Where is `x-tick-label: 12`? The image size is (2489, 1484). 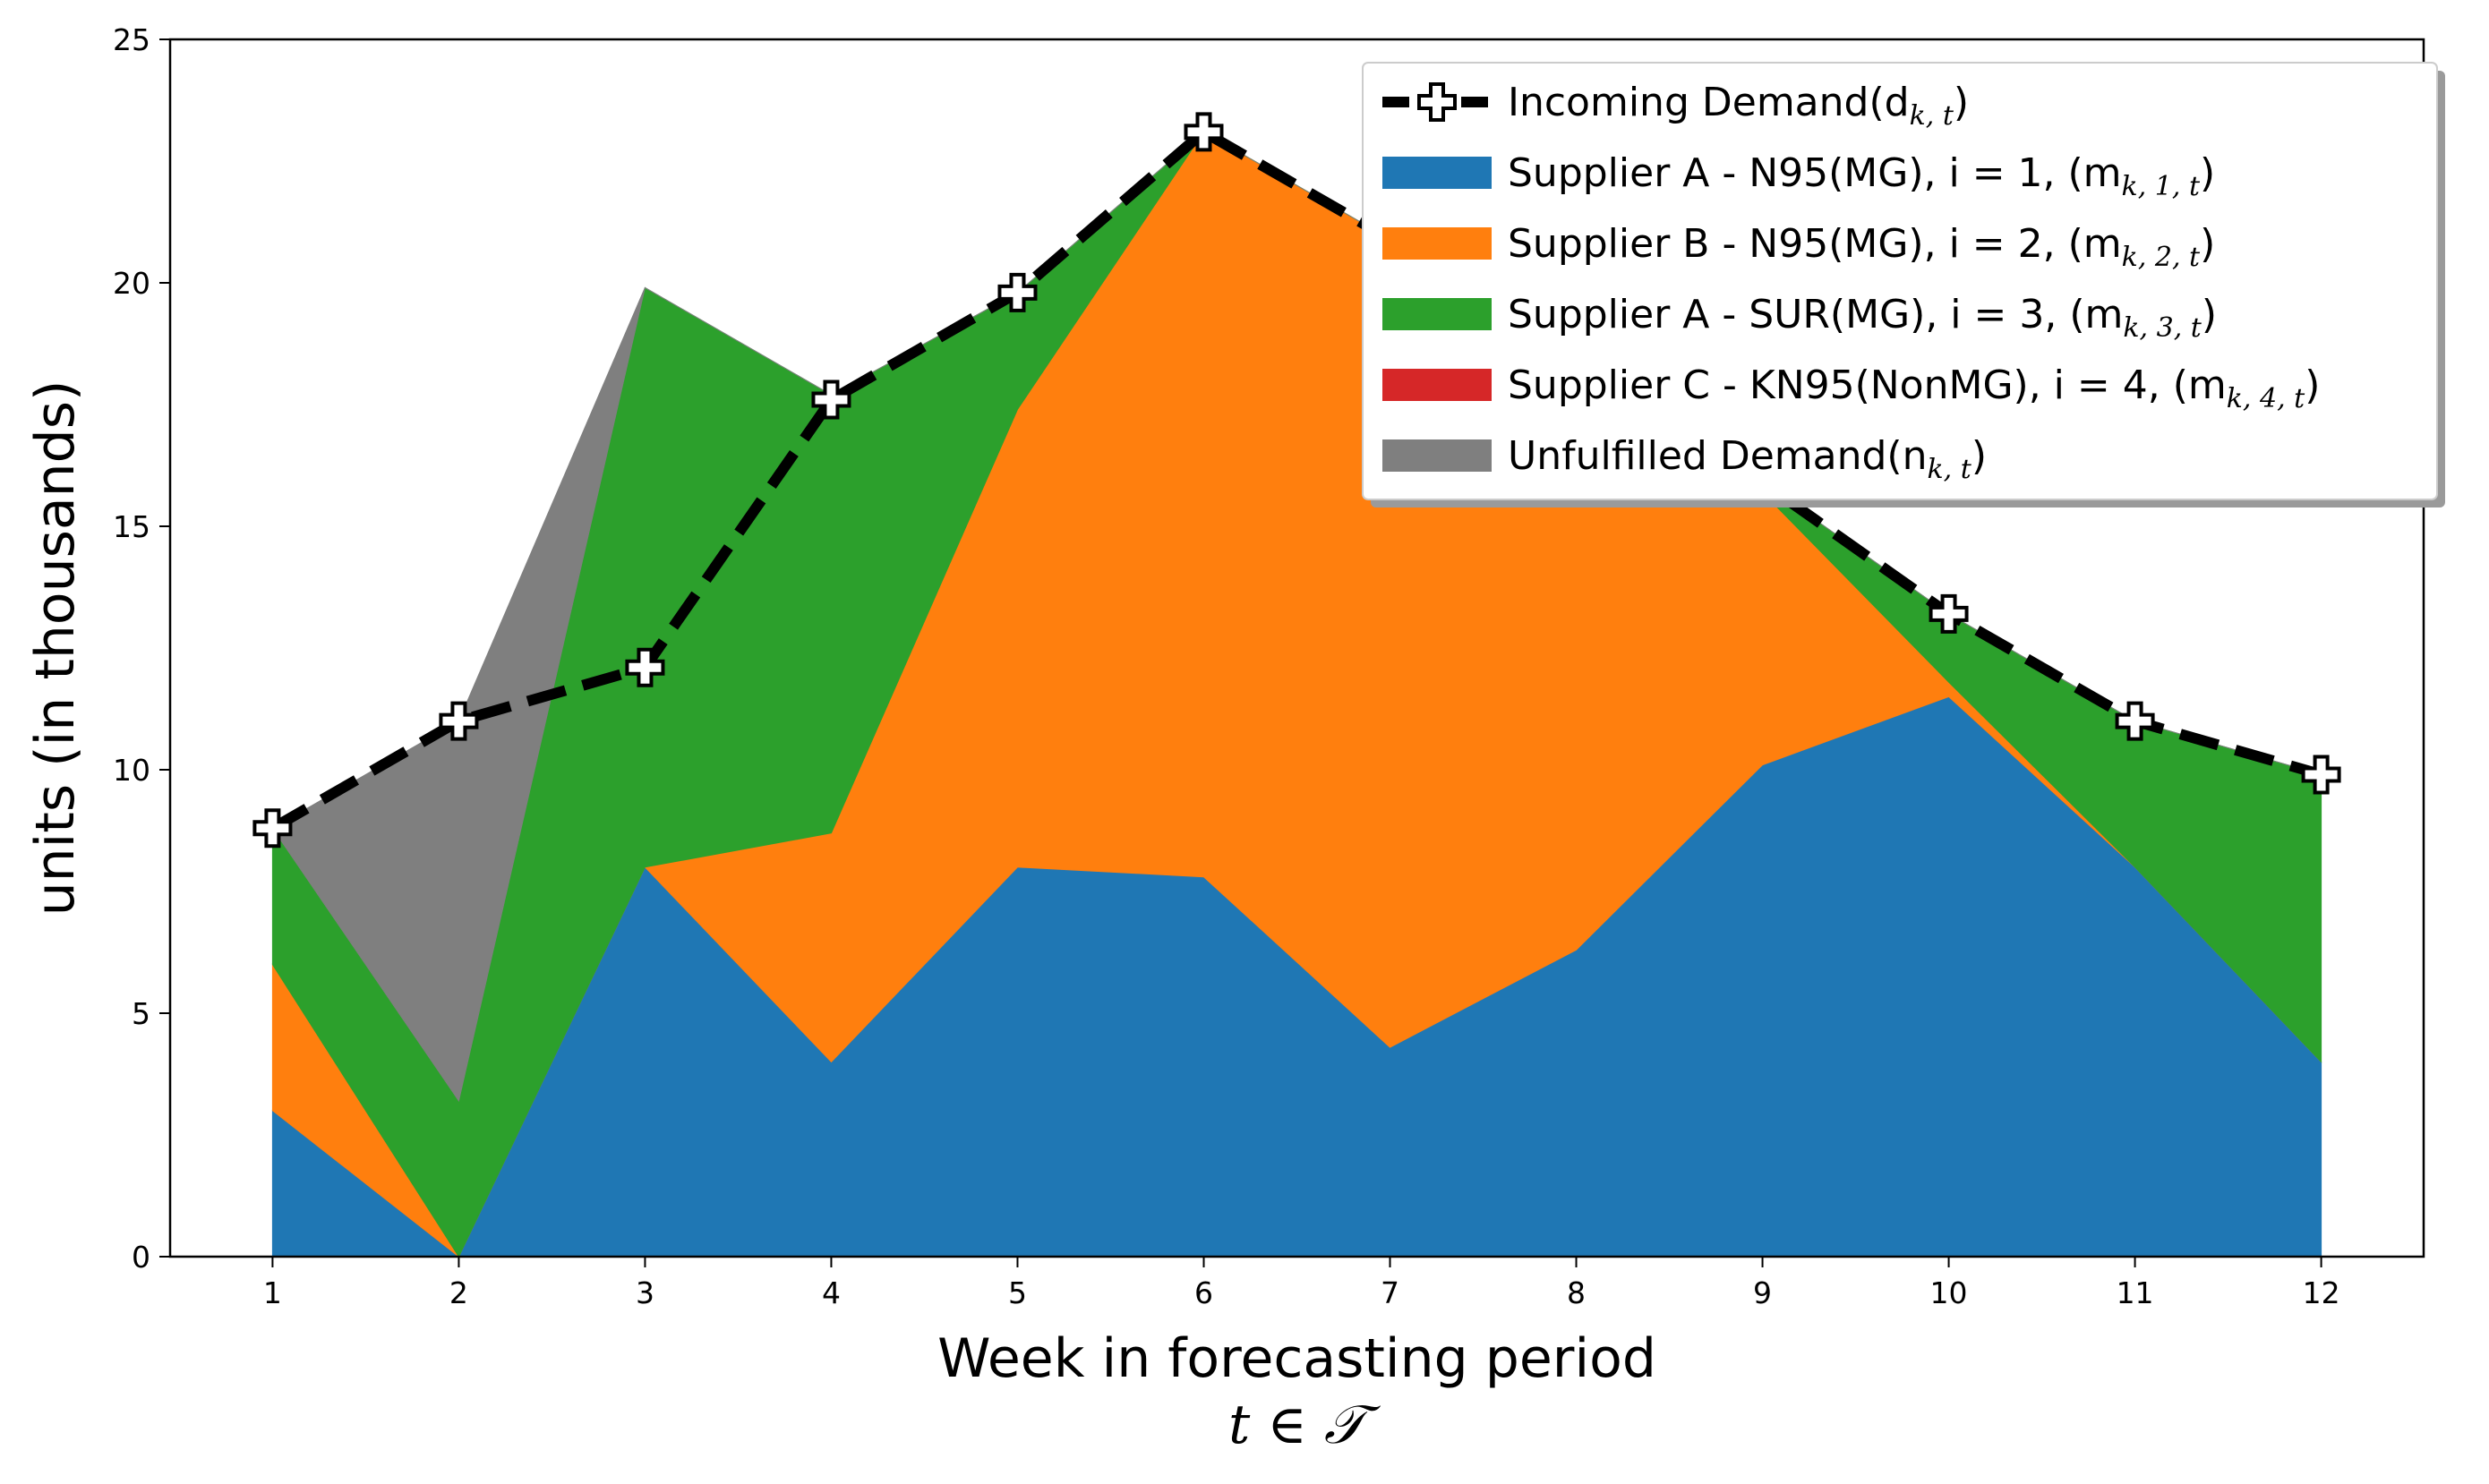
x-tick-label: 12 is located at coordinates (2321, 1292).